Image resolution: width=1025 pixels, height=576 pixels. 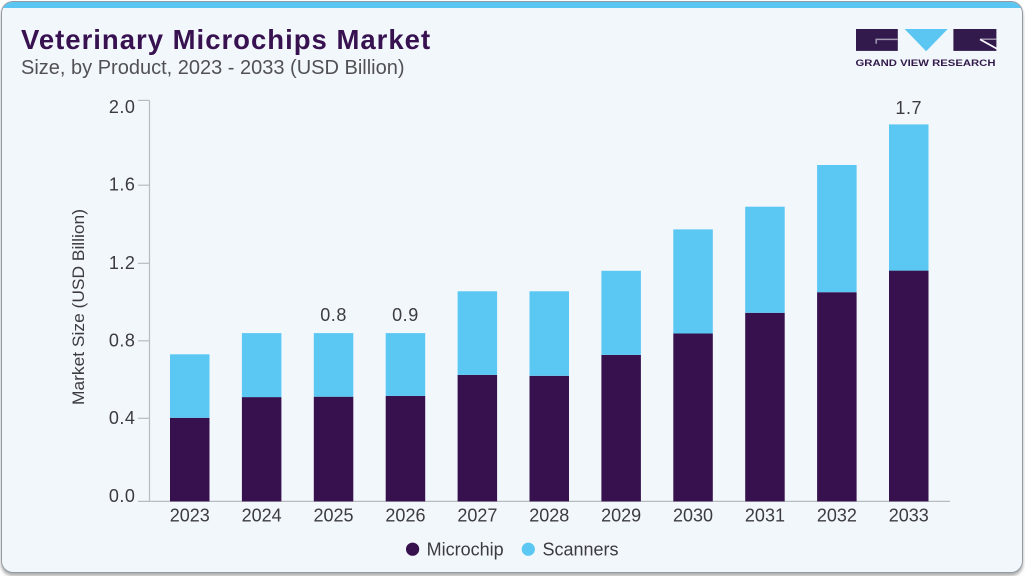 I want to click on svg-text: 2031, so click(x=765, y=516).